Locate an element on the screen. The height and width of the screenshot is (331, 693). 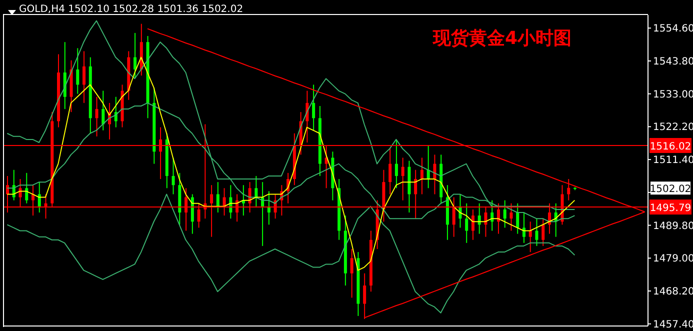
ref-line-label: 1516.02 is located at coordinates (671, 146).